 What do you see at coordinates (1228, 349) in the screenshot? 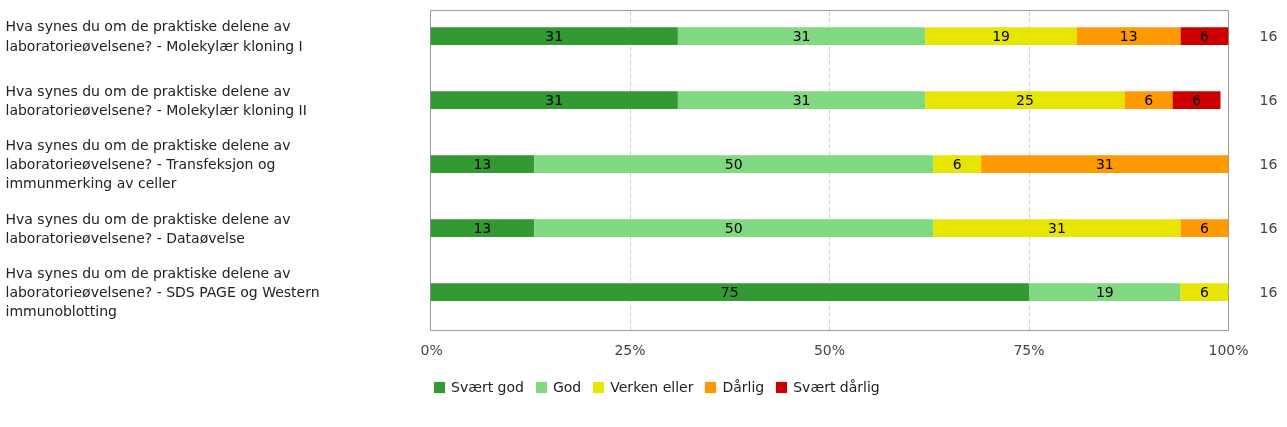
I see `x-tick-label: 100%` at bounding box center [1228, 349].